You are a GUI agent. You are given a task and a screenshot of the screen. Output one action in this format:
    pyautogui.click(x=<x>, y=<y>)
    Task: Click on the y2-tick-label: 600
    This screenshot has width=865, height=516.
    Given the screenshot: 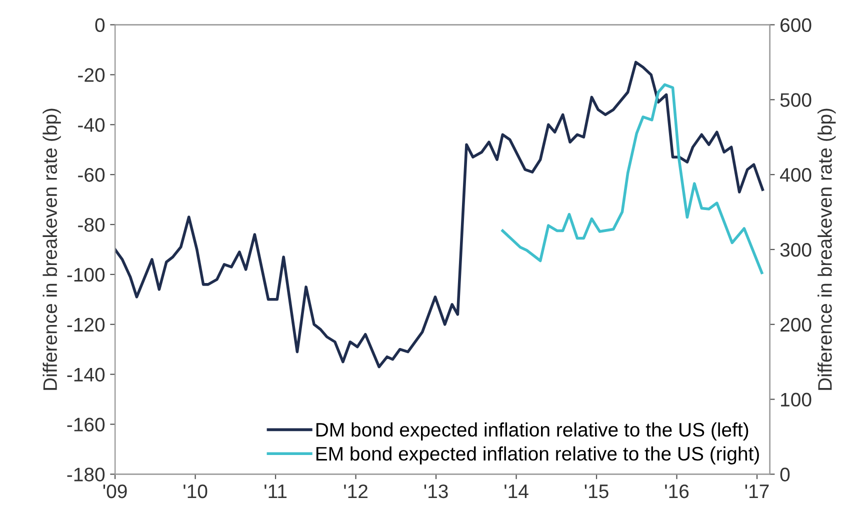 What is the action you would take?
    pyautogui.click(x=796, y=25)
    